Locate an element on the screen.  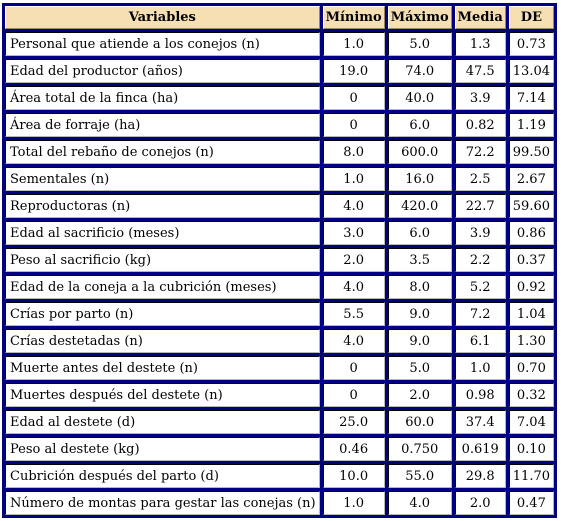
cell-de: 7.04 is located at coordinates (531, 422).